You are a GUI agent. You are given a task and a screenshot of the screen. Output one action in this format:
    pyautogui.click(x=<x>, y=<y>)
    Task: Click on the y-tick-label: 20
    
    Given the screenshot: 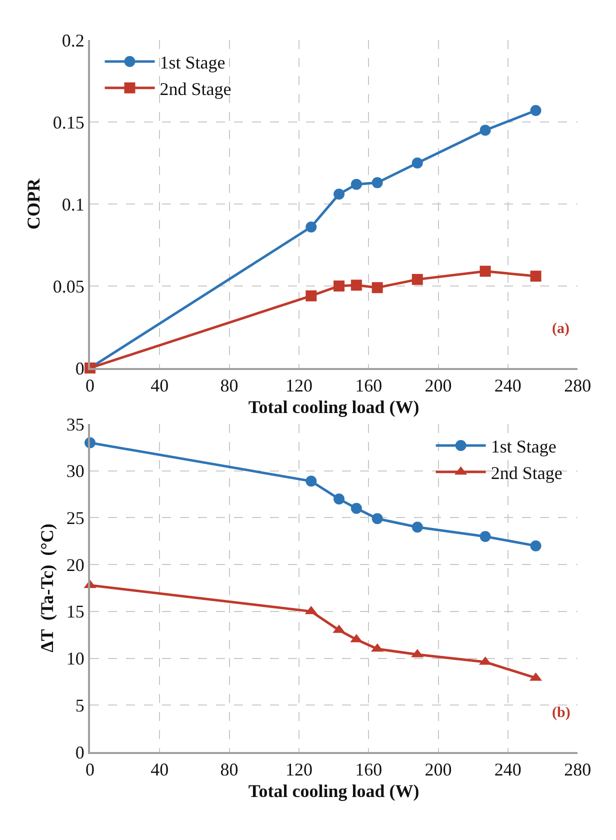 What is the action you would take?
    pyautogui.click(x=75, y=564)
    